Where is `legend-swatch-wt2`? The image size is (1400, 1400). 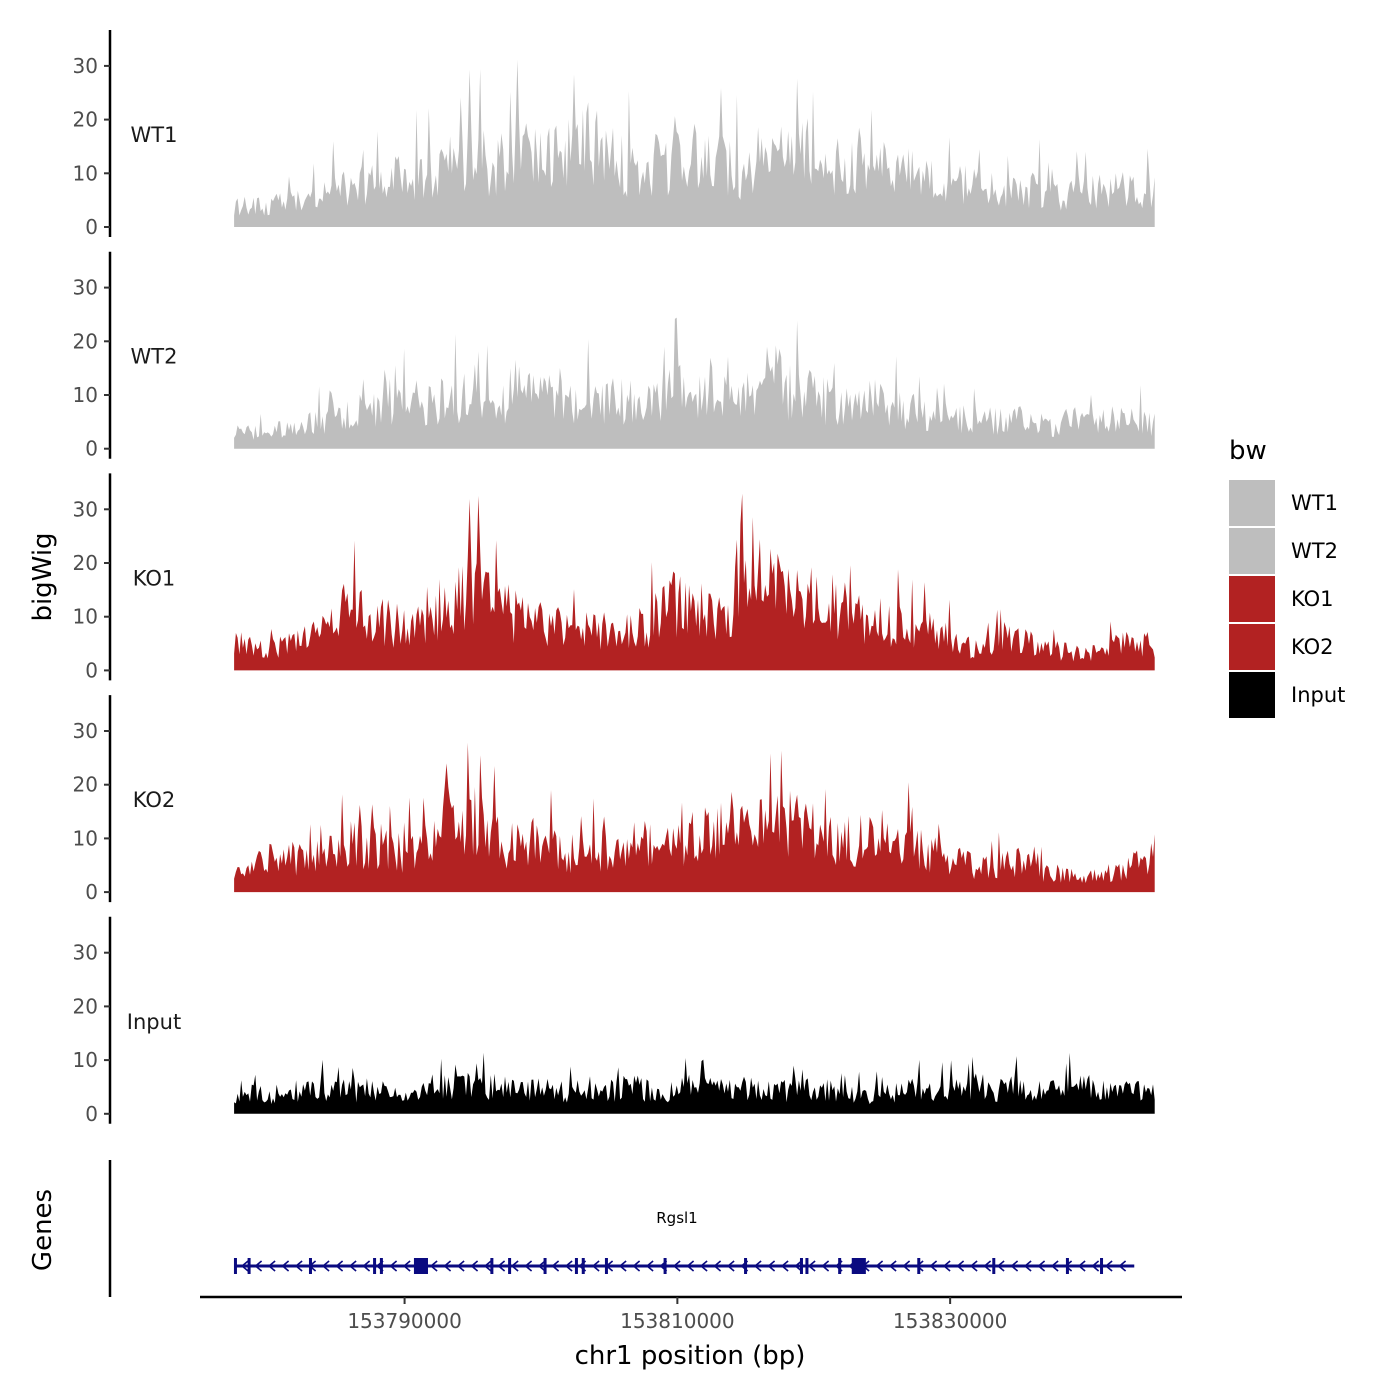 legend-swatch-wt2 is located at coordinates (1252, 551).